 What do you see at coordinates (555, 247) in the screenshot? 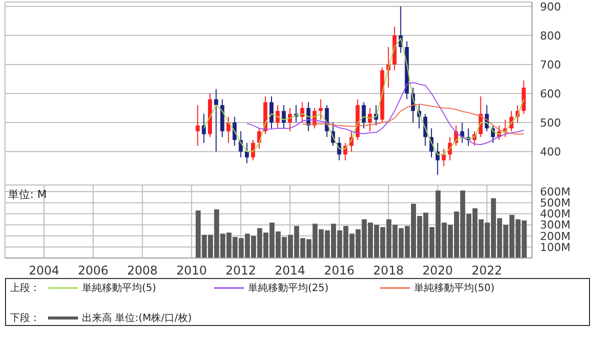
I see `y-tick-label: 100M` at bounding box center [555, 247].